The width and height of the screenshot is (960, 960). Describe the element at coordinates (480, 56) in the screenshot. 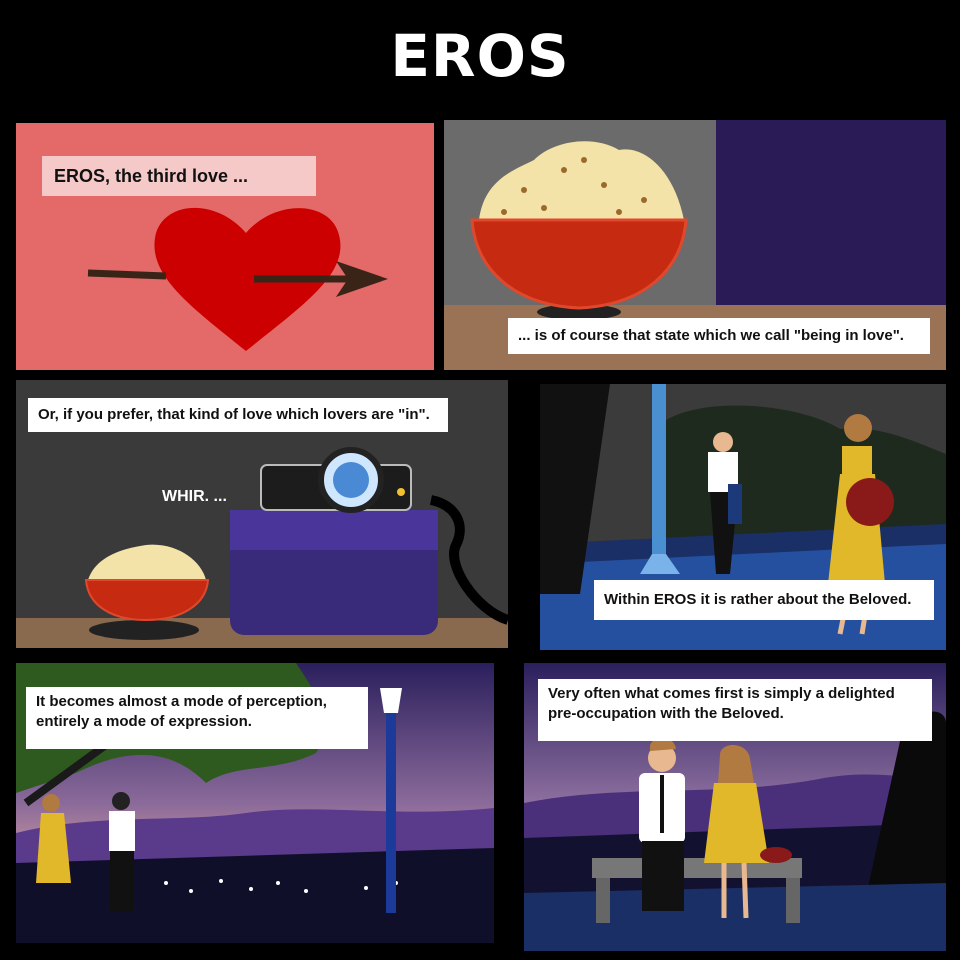

I see `page-title: EROS` at that location.